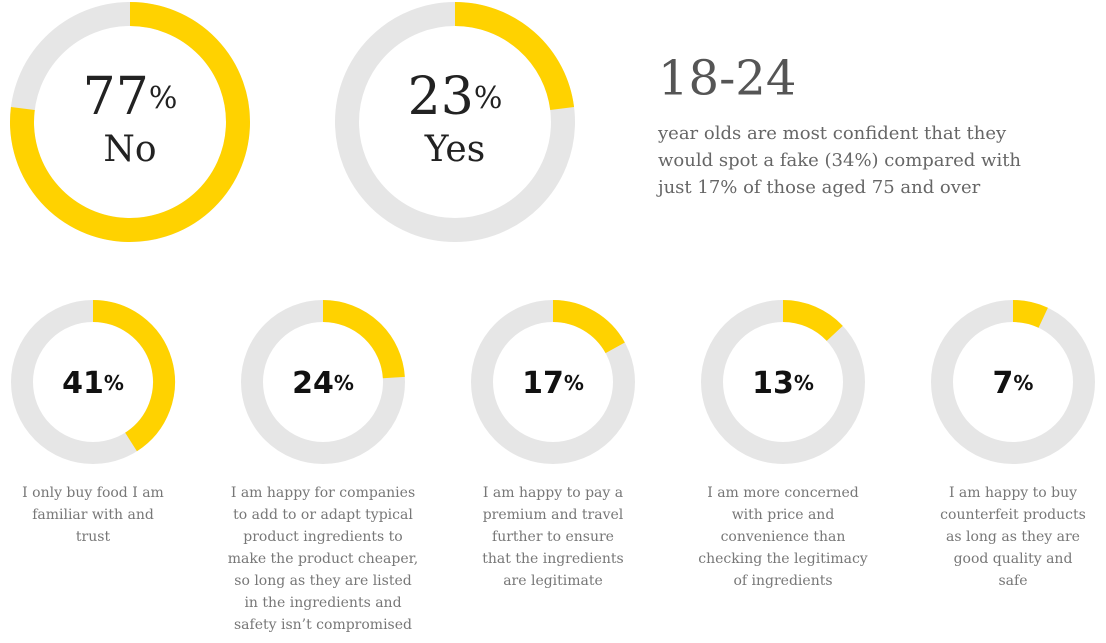 The height and width of the screenshot is (643, 1106). What do you see at coordinates (552, 559) in the screenshot?
I see `caption-line: that the ingredients` at bounding box center [552, 559].